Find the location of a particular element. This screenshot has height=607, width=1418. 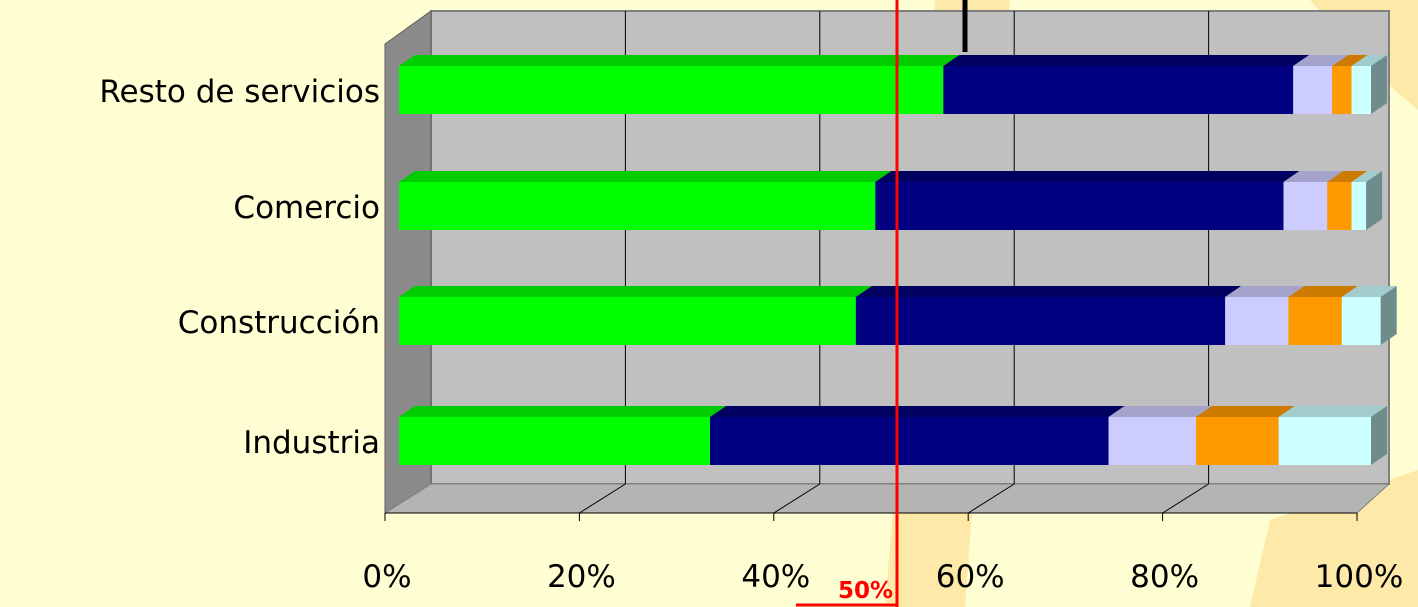

category-label: Industria is located at coordinates (311, 443).